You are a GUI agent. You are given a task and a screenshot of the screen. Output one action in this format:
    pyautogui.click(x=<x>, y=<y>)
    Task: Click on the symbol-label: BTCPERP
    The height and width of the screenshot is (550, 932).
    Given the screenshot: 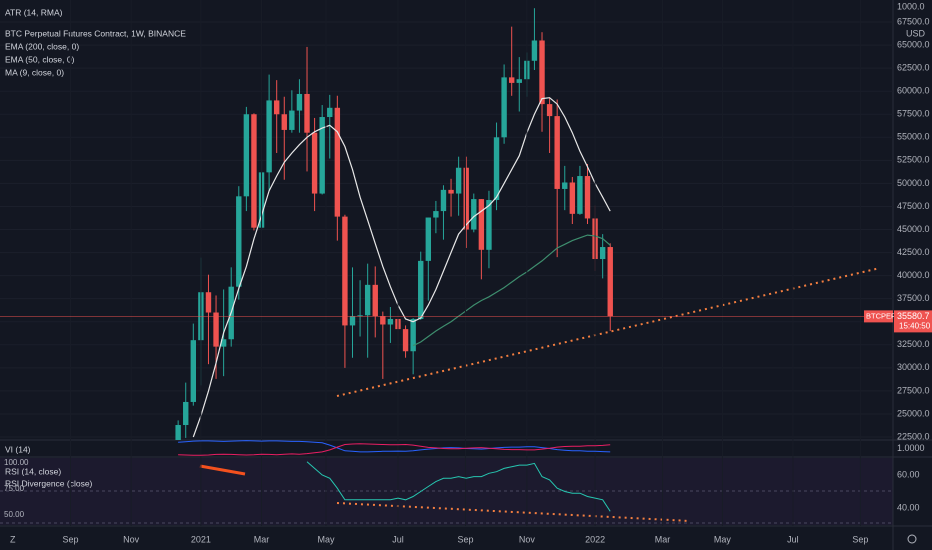 What is the action you would take?
    pyautogui.click(x=883, y=315)
    